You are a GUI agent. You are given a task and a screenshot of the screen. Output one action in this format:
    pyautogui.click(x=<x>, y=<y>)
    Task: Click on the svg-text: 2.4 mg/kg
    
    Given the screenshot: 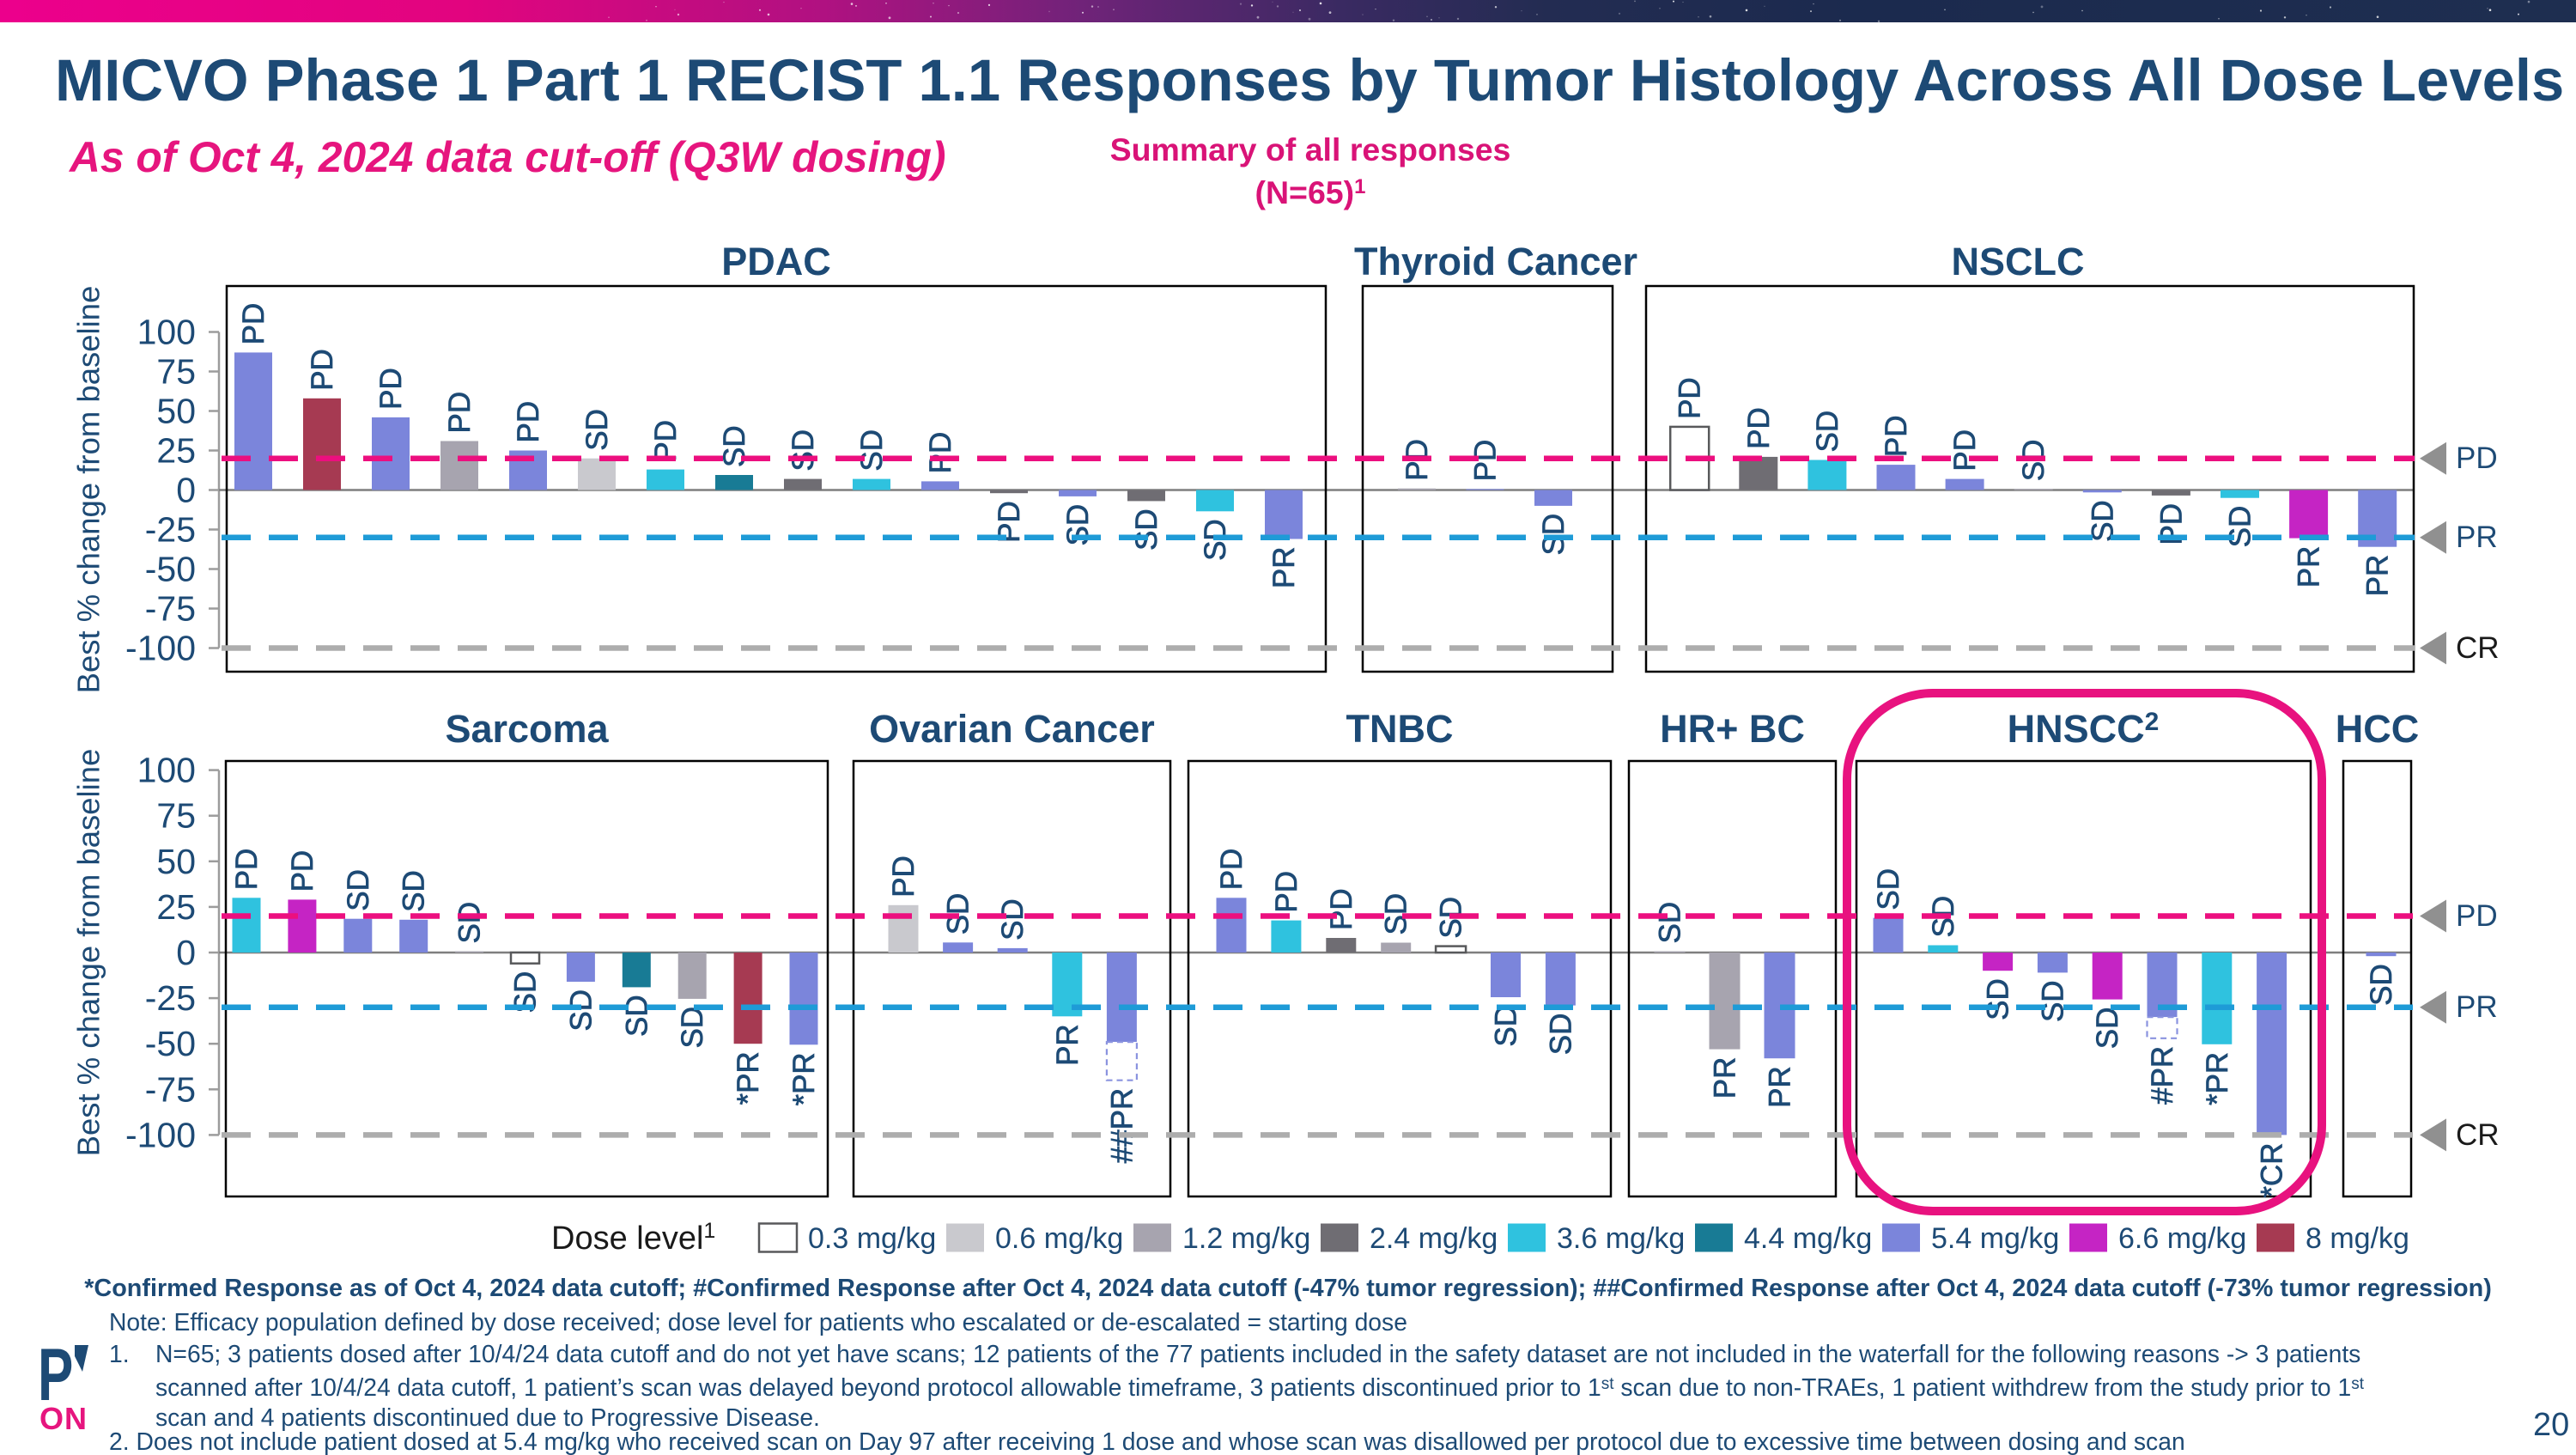 What is the action you would take?
    pyautogui.click(x=1434, y=1238)
    